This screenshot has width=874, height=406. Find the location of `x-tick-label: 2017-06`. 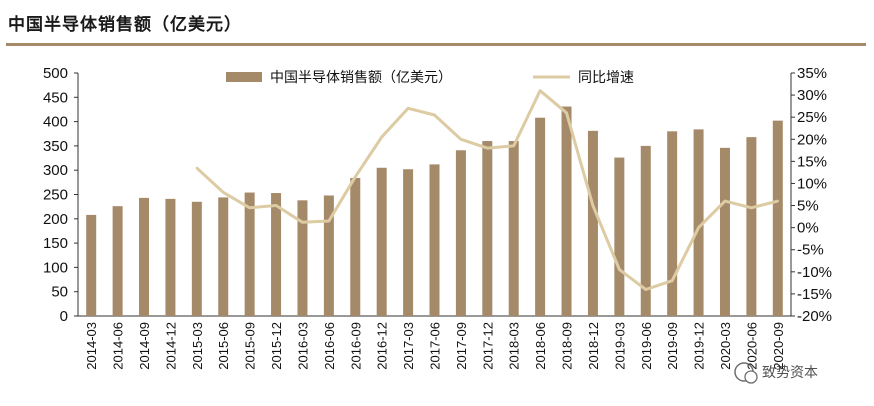

x-tick-label: 2017-06 is located at coordinates (435, 346).